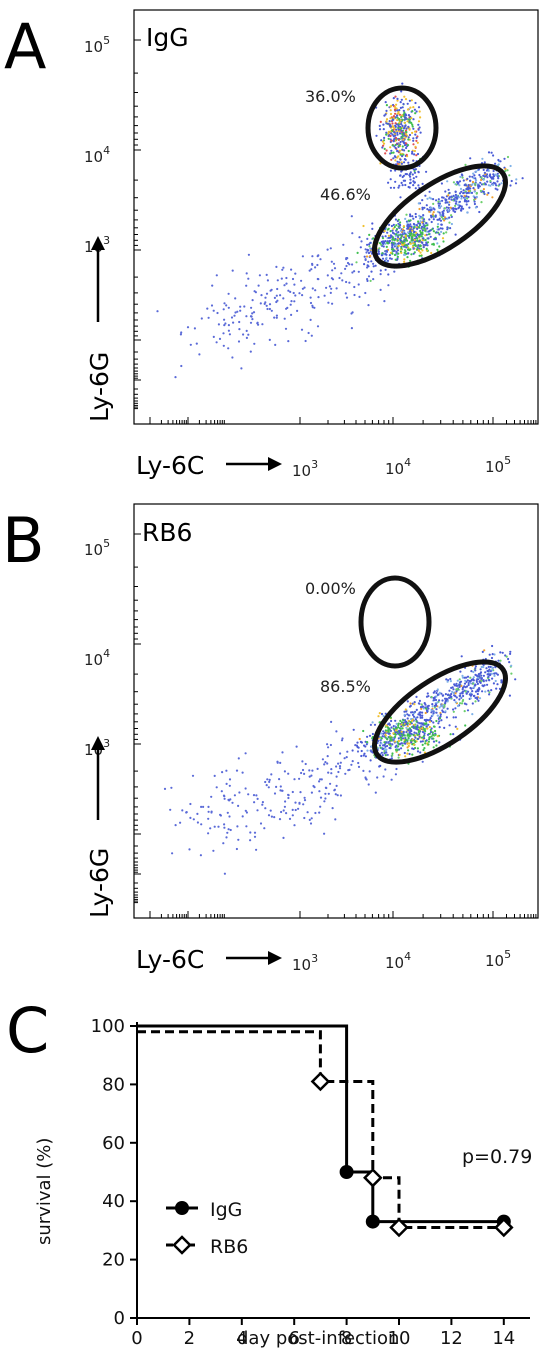 This screenshot has width=544, height=1350. I want to click on panel-b-x-axis-ticks: 103 104 105, so click(401, 961).